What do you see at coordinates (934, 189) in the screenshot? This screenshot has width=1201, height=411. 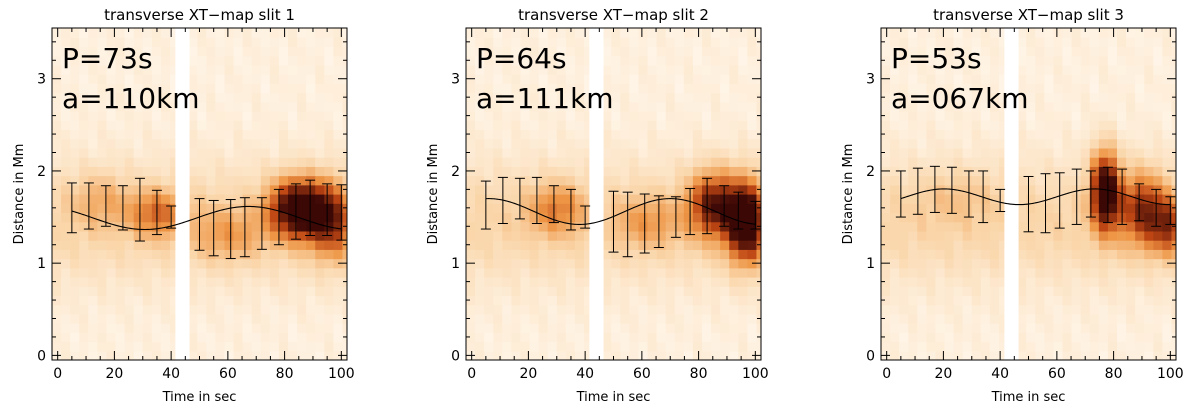 I see `error-bar` at bounding box center [934, 189].